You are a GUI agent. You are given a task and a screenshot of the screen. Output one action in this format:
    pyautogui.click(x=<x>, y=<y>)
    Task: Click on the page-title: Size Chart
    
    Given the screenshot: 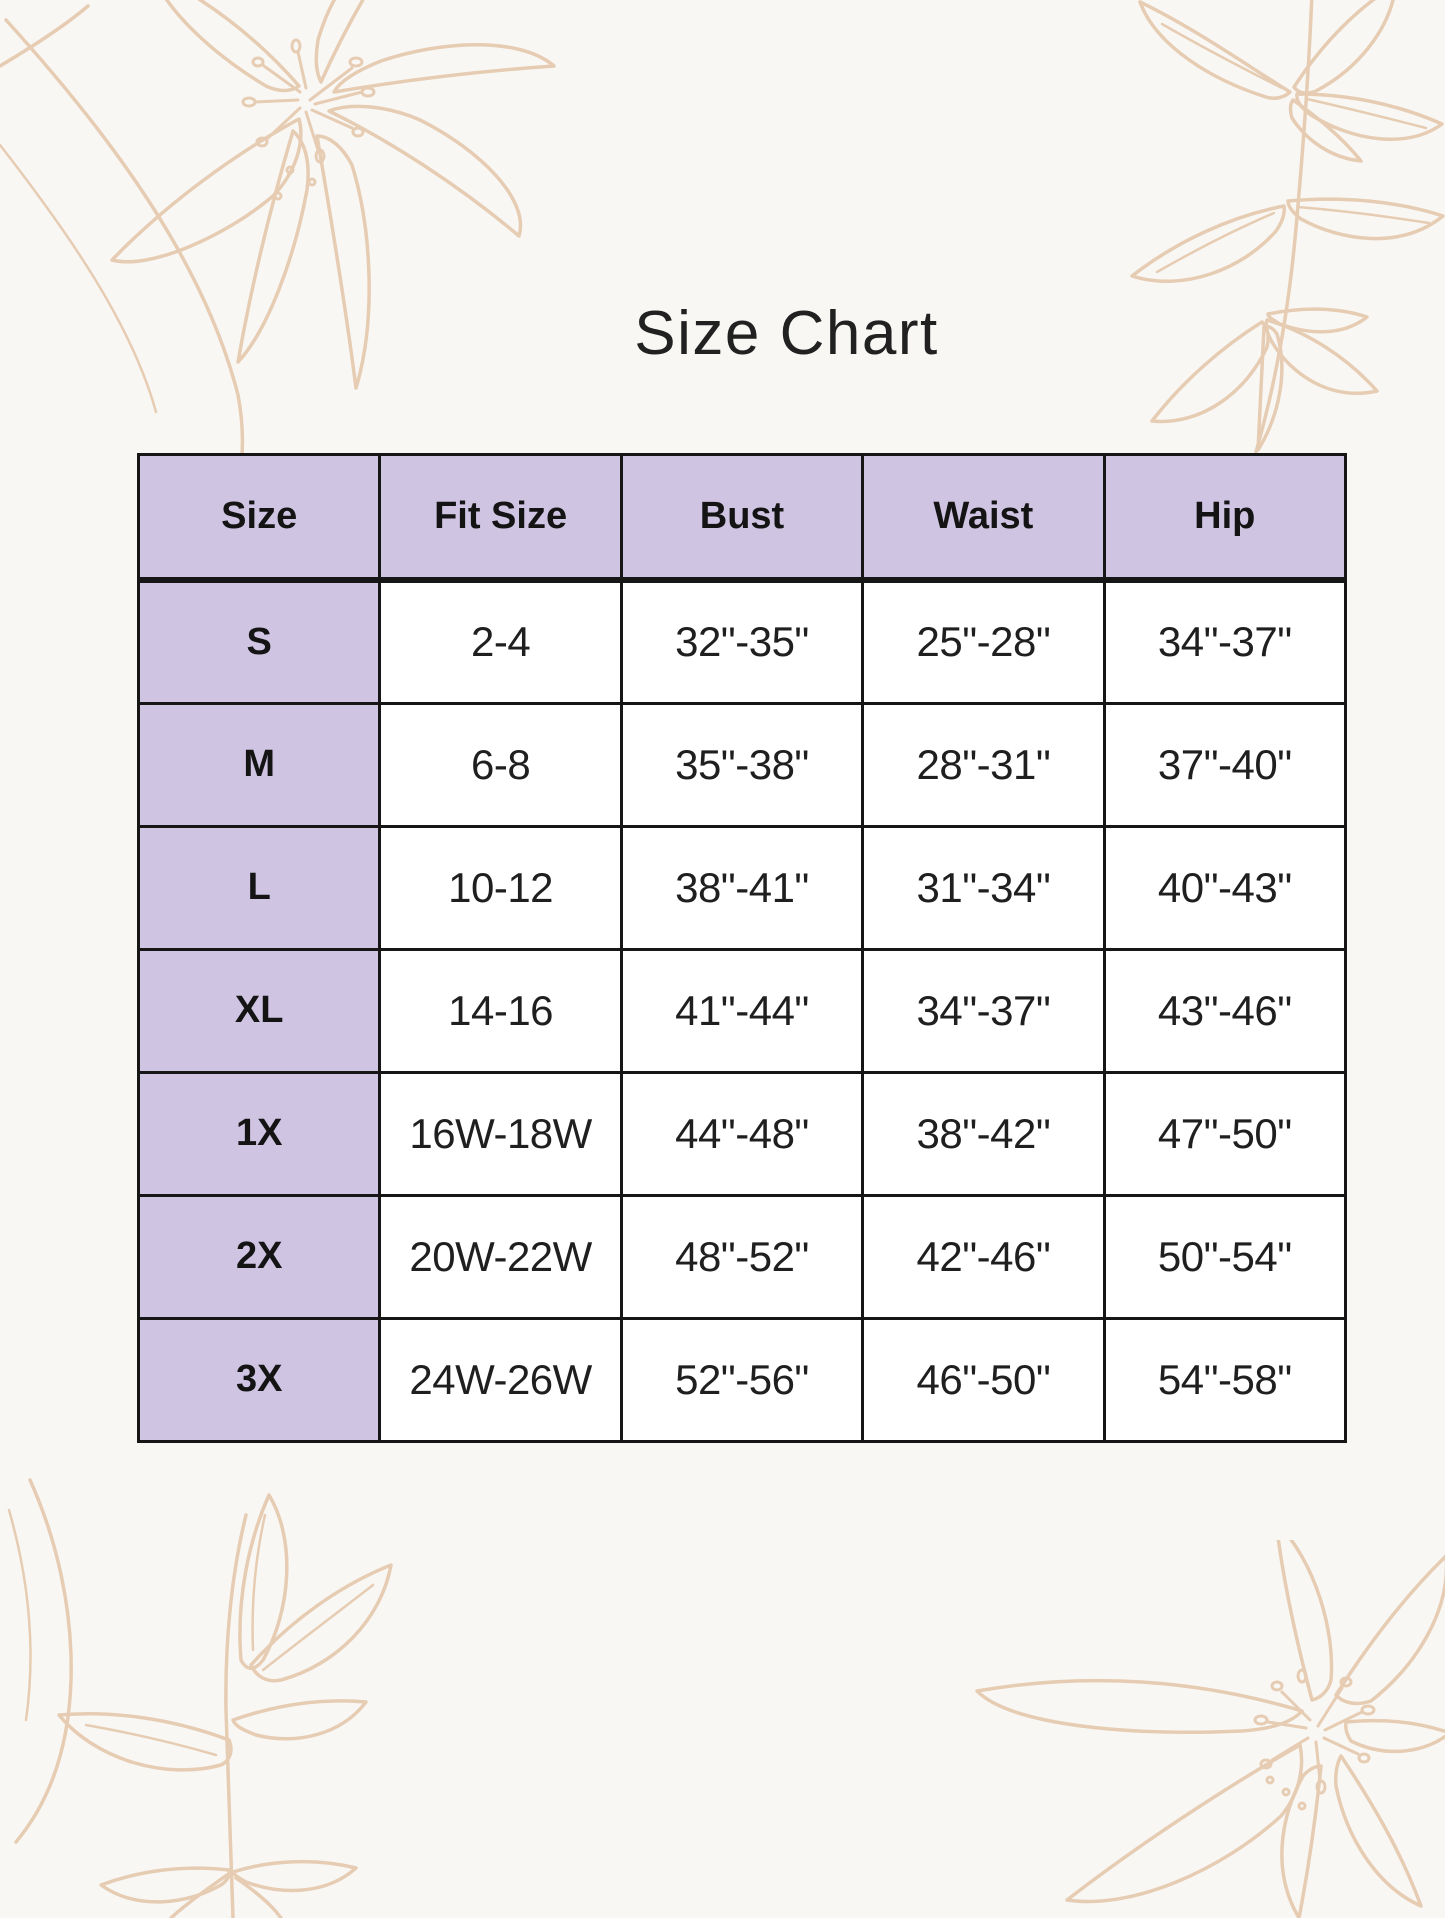 What is the action you would take?
    pyautogui.click(x=786, y=333)
    